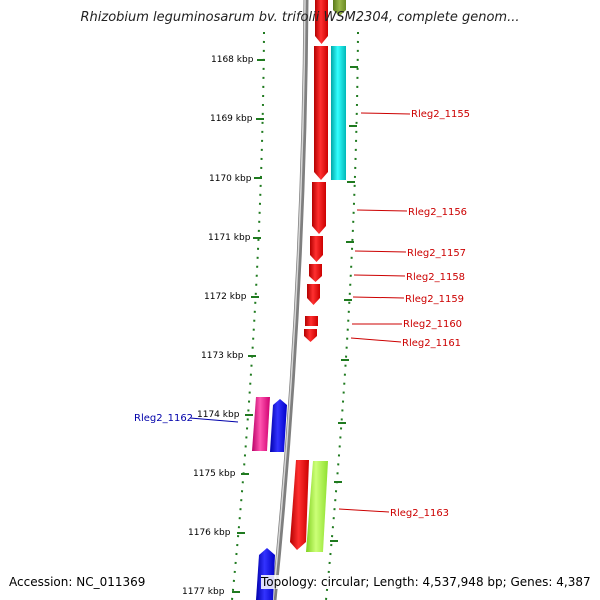  Describe the element at coordinates (218, 415) in the screenshot. I see `tick-label: 1174 kbp` at that location.